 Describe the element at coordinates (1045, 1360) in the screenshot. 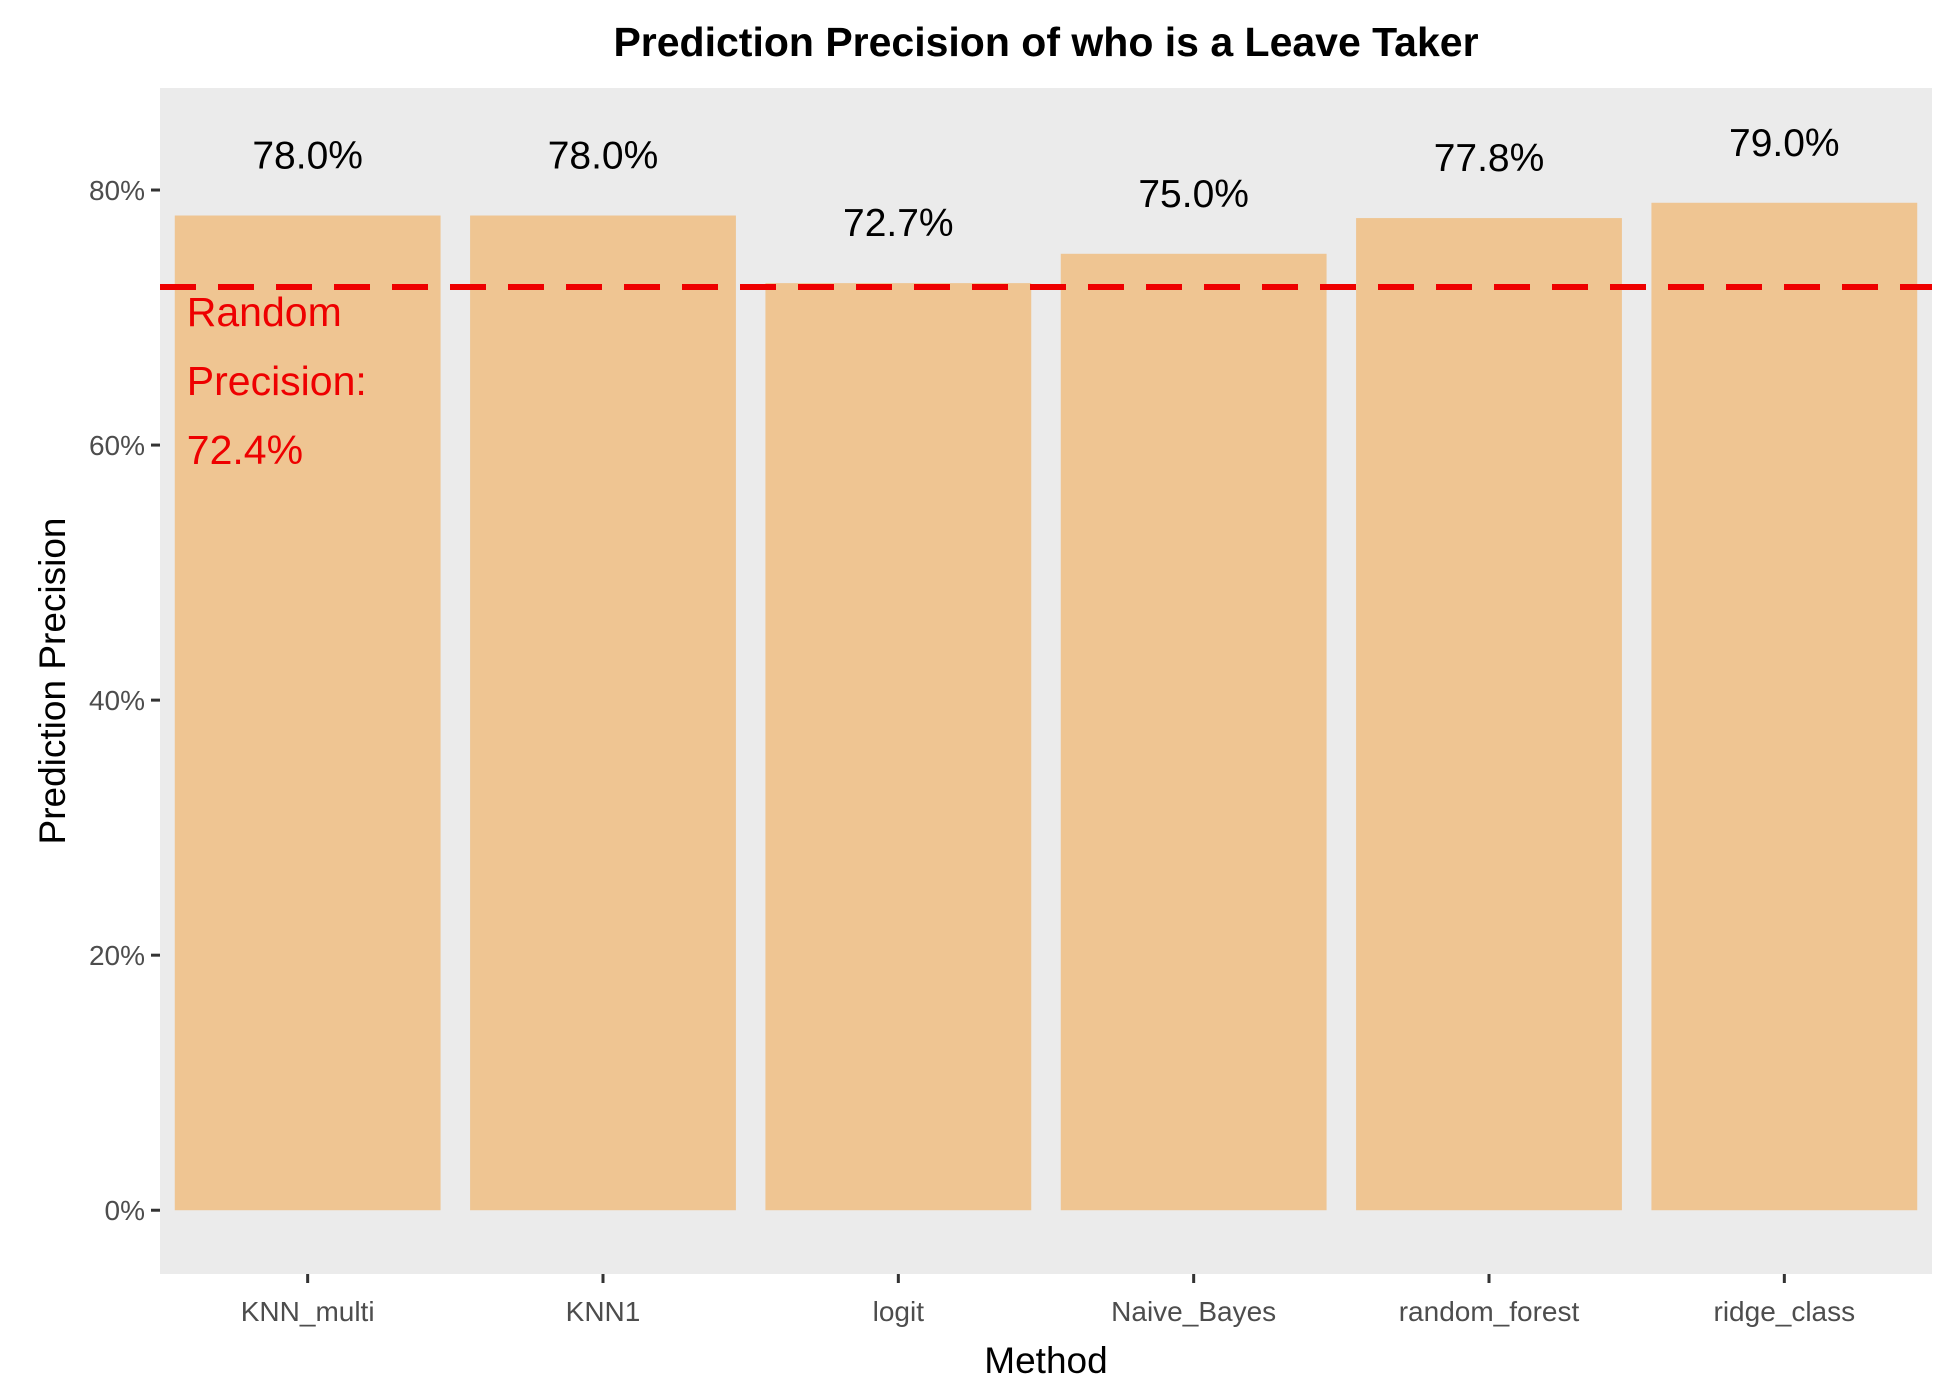

I see `x-axis-title: Method` at that location.